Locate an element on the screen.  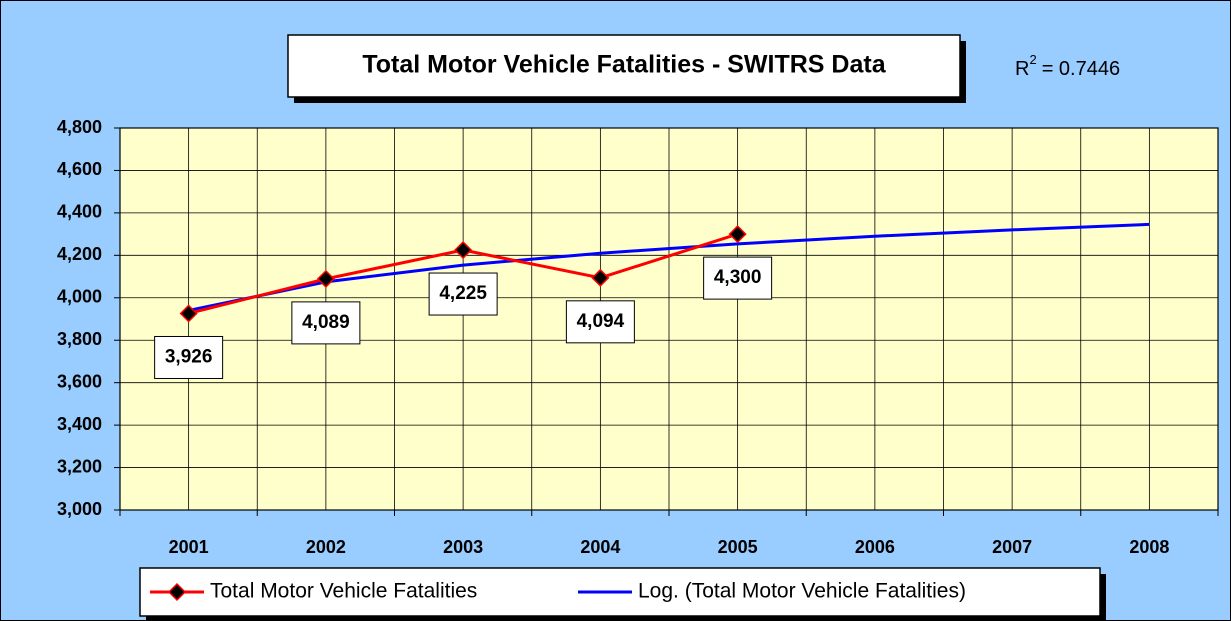
annotation-rest: = 0.7446 is located at coordinates (1081, 69).